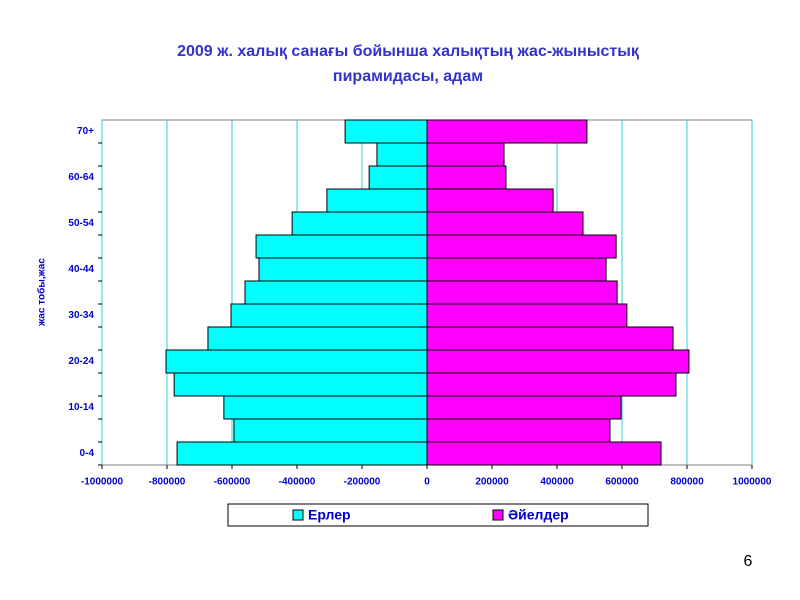 The height and width of the screenshot is (600, 800). Describe the element at coordinates (748, 561) in the screenshot. I see `page-number: 6` at that location.